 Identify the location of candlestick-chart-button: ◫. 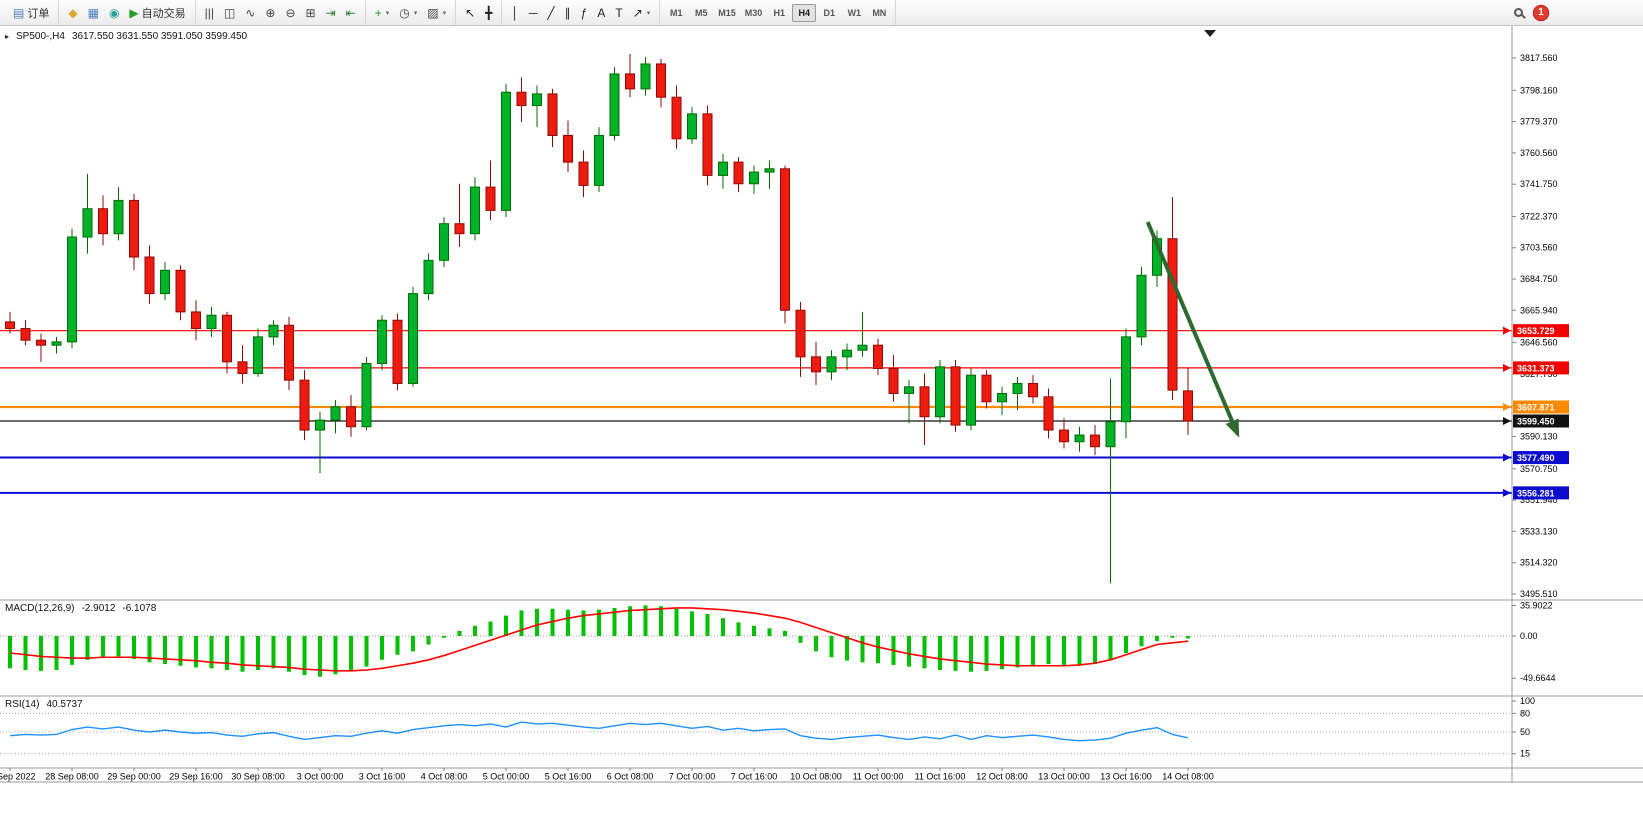
(229, 13).